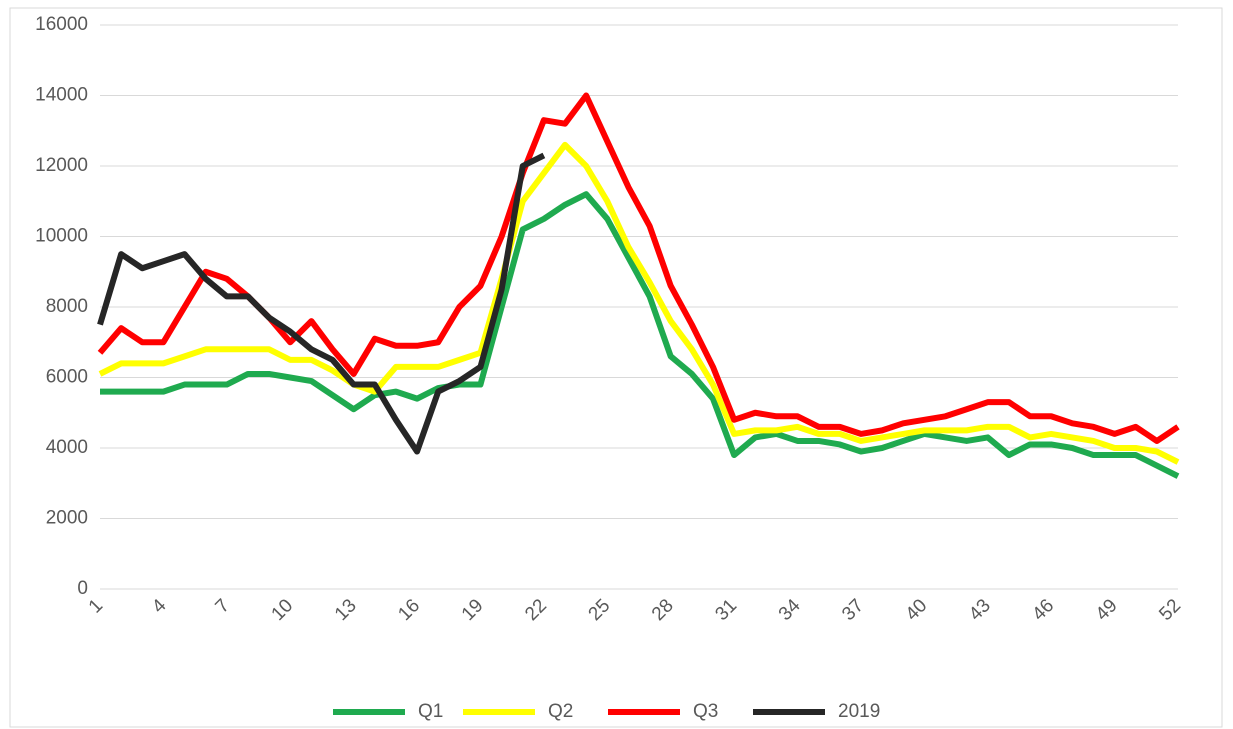  I want to click on x-tick-label: 49, so click(1107, 610).